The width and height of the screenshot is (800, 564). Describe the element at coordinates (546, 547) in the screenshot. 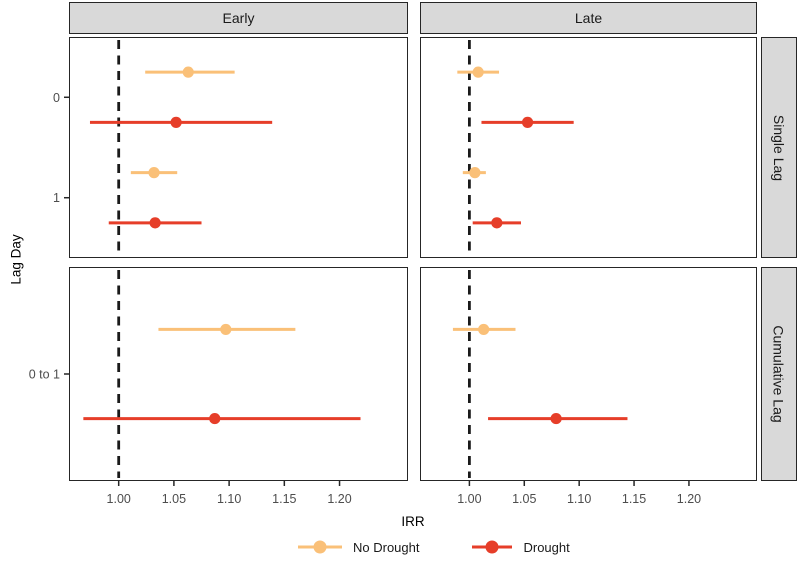

I see `legend-label-drought: Drought` at that location.